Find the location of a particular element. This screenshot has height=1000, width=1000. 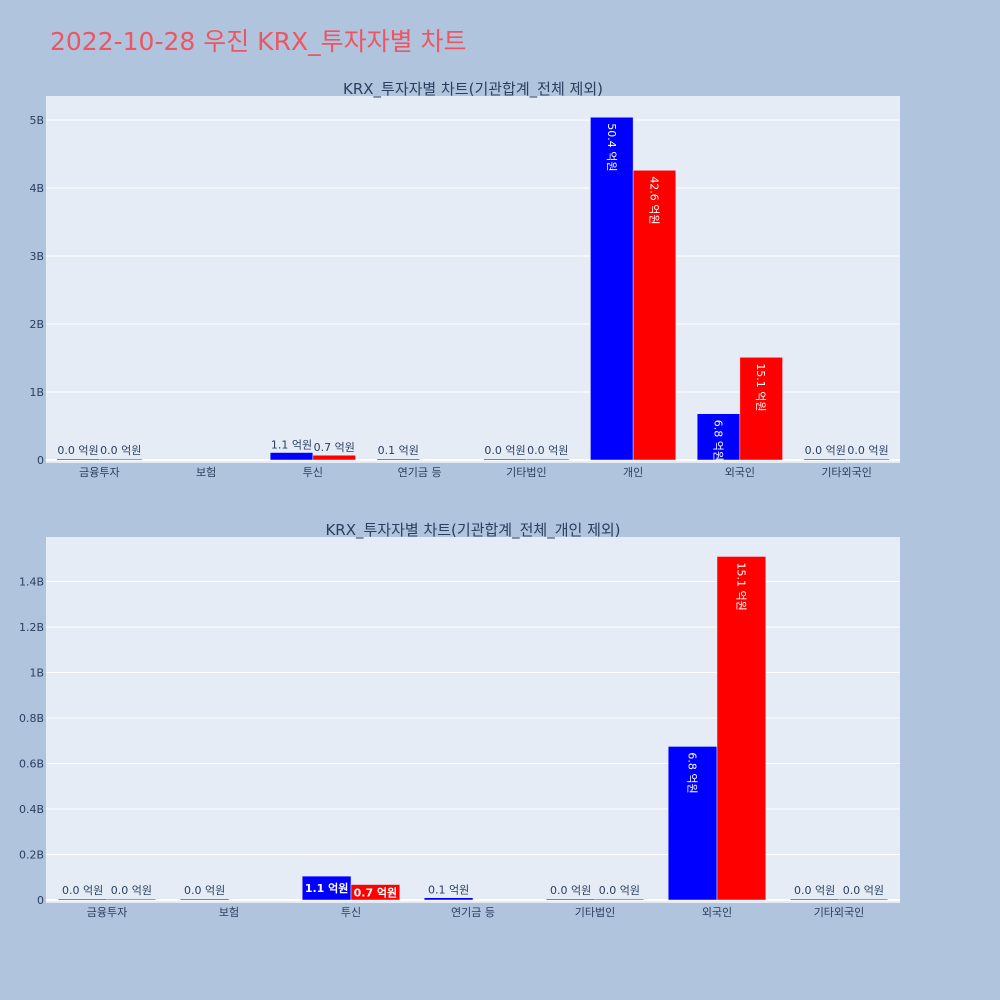

chart-1-x-tick-label: 개인 is located at coordinates (633, 472).